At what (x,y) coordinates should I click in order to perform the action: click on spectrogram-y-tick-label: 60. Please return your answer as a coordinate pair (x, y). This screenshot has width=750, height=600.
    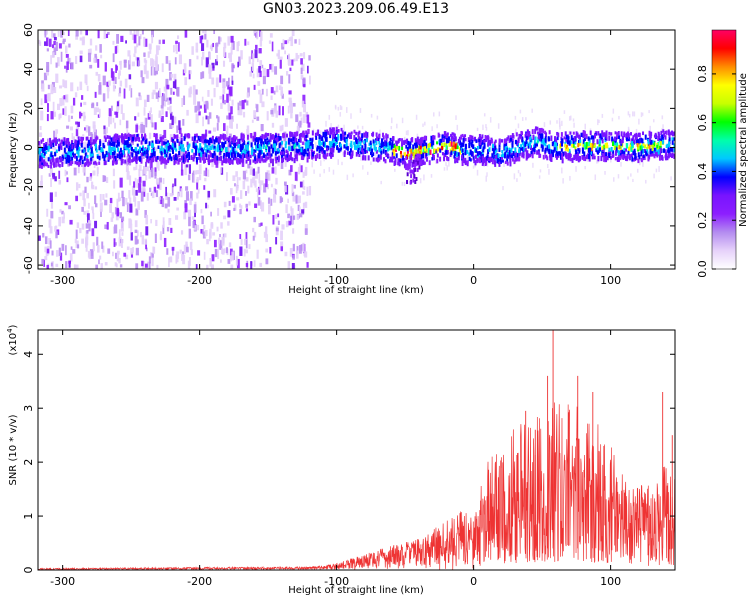
    Looking at the image, I should click on (28, 30).